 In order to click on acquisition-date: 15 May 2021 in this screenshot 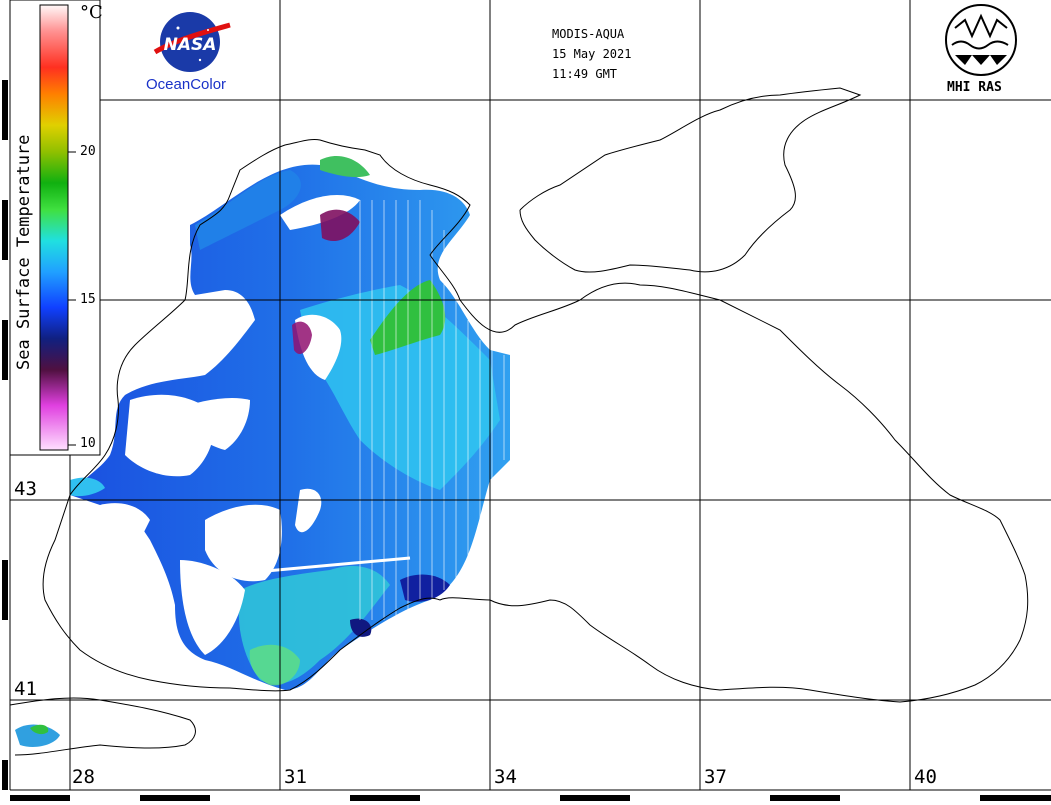, I will do `click(592, 54)`.